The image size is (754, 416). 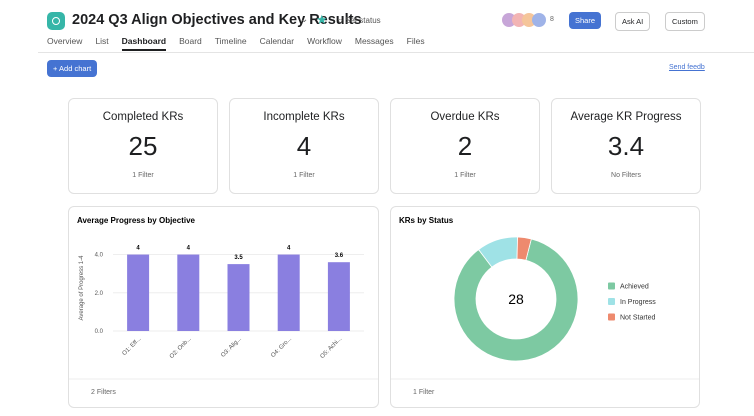 I want to click on metric-value: 25, so click(x=143, y=146).